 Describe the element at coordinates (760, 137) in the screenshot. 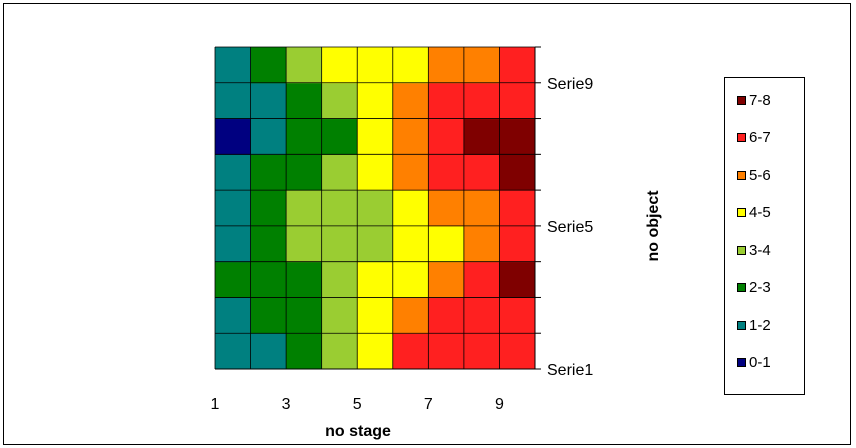

I see `legend-label: 6-7` at that location.